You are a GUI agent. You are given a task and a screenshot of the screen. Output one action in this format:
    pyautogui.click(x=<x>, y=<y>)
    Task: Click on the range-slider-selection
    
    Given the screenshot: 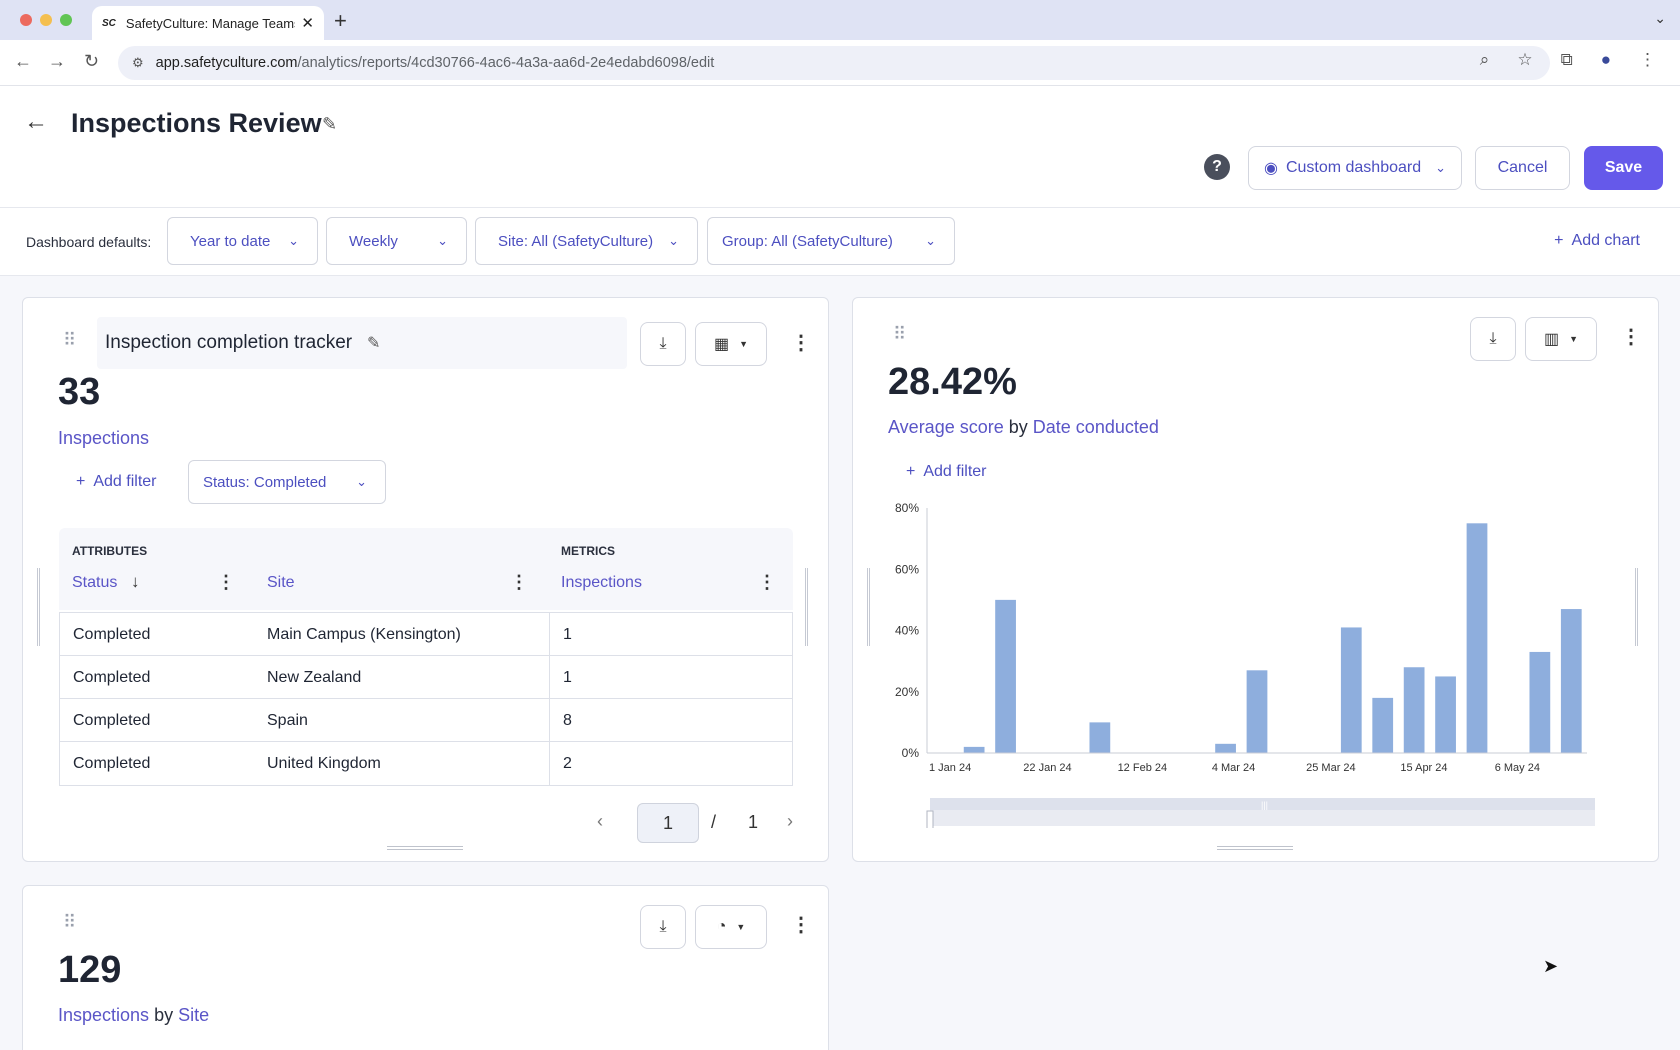 What is the action you would take?
    pyautogui.click(x=1262, y=804)
    